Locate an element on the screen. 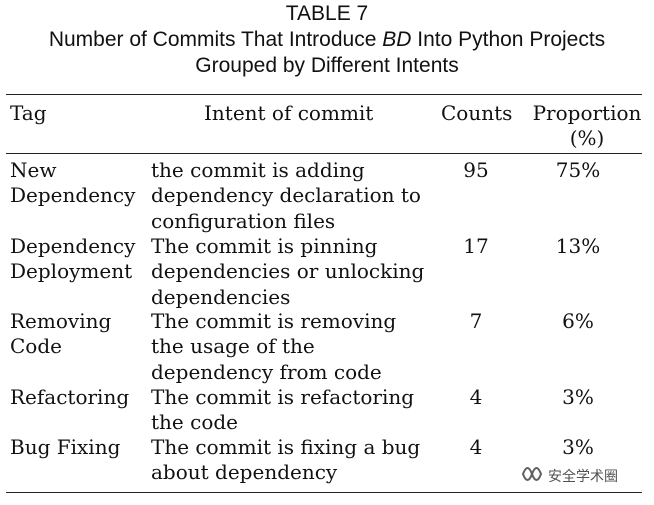 This screenshot has width=654, height=505. header-intent: Intent of commit is located at coordinates (289, 113).